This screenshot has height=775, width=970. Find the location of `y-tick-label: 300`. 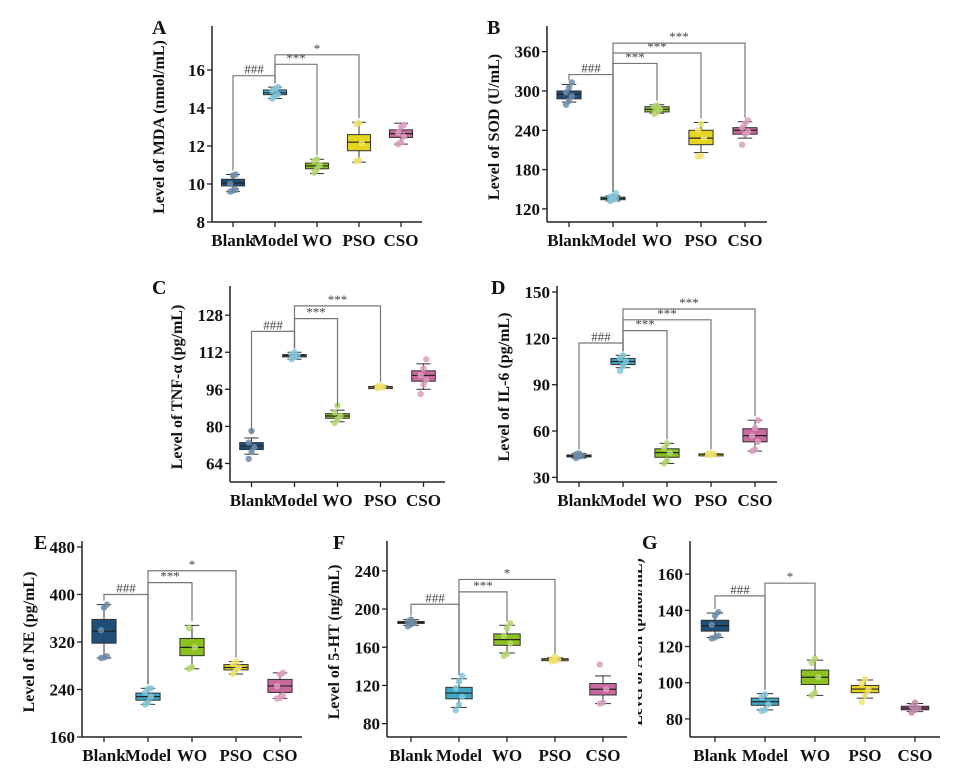

y-tick-label: 300 is located at coordinates (528, 91).